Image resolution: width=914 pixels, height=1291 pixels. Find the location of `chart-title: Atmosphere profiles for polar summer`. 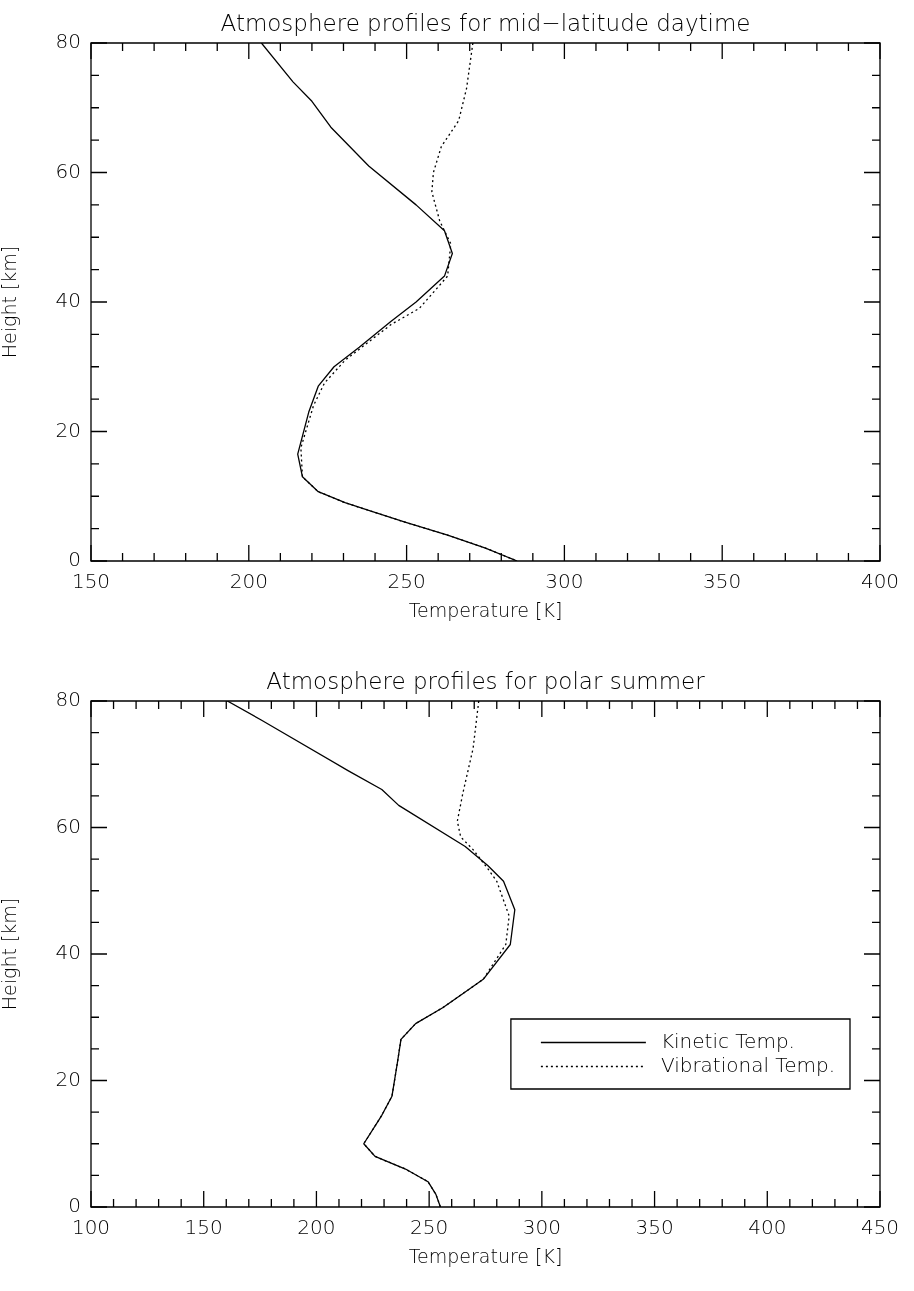

chart-title: Atmosphere profiles for polar summer is located at coordinates (486, 681).